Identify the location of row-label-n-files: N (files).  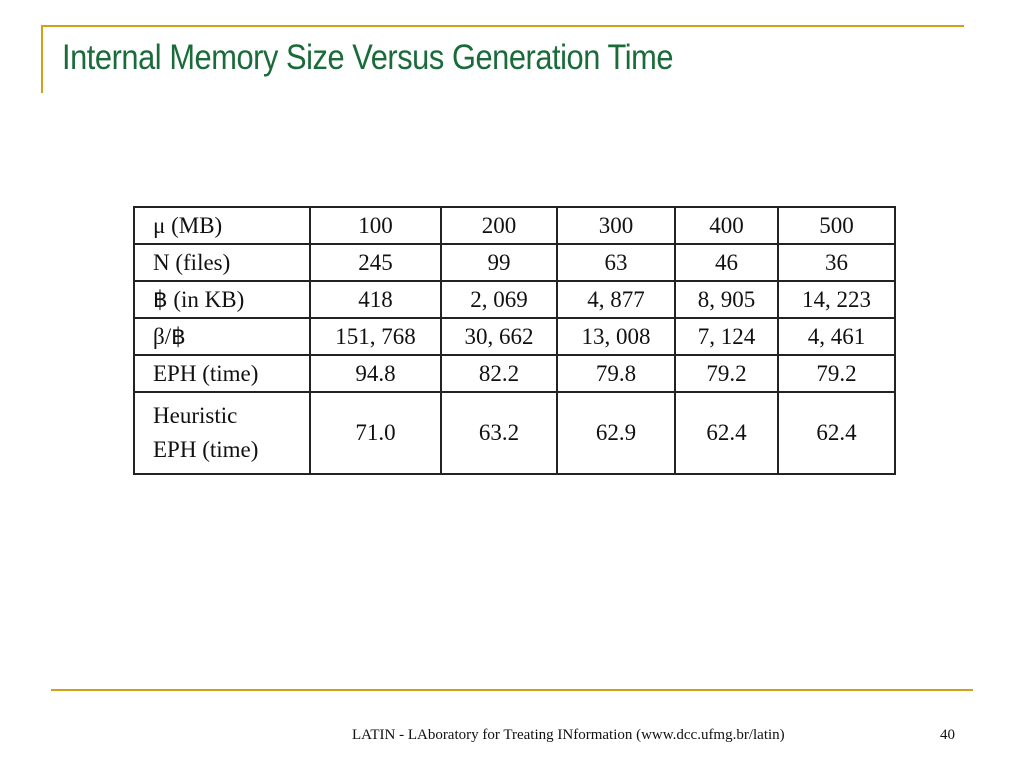
(222, 262).